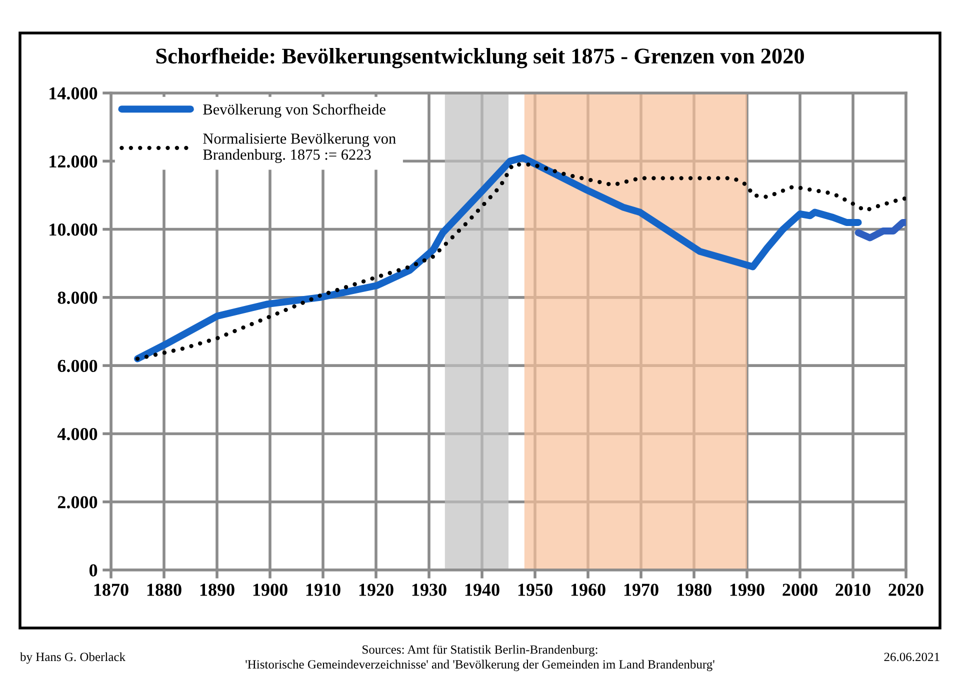 The width and height of the screenshot is (960, 679). What do you see at coordinates (77, 434) in the screenshot?
I see `y-tick-label: 4.000` at bounding box center [77, 434].